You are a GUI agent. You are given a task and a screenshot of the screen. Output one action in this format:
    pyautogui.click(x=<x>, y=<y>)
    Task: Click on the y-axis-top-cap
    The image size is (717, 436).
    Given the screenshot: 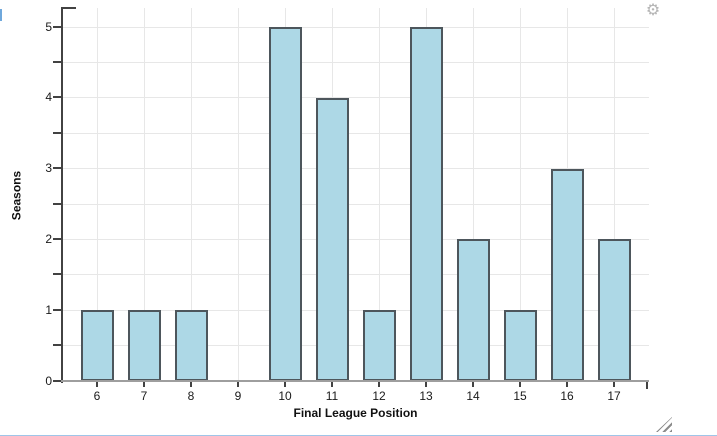 What is the action you would take?
    pyautogui.click(x=68, y=8)
    